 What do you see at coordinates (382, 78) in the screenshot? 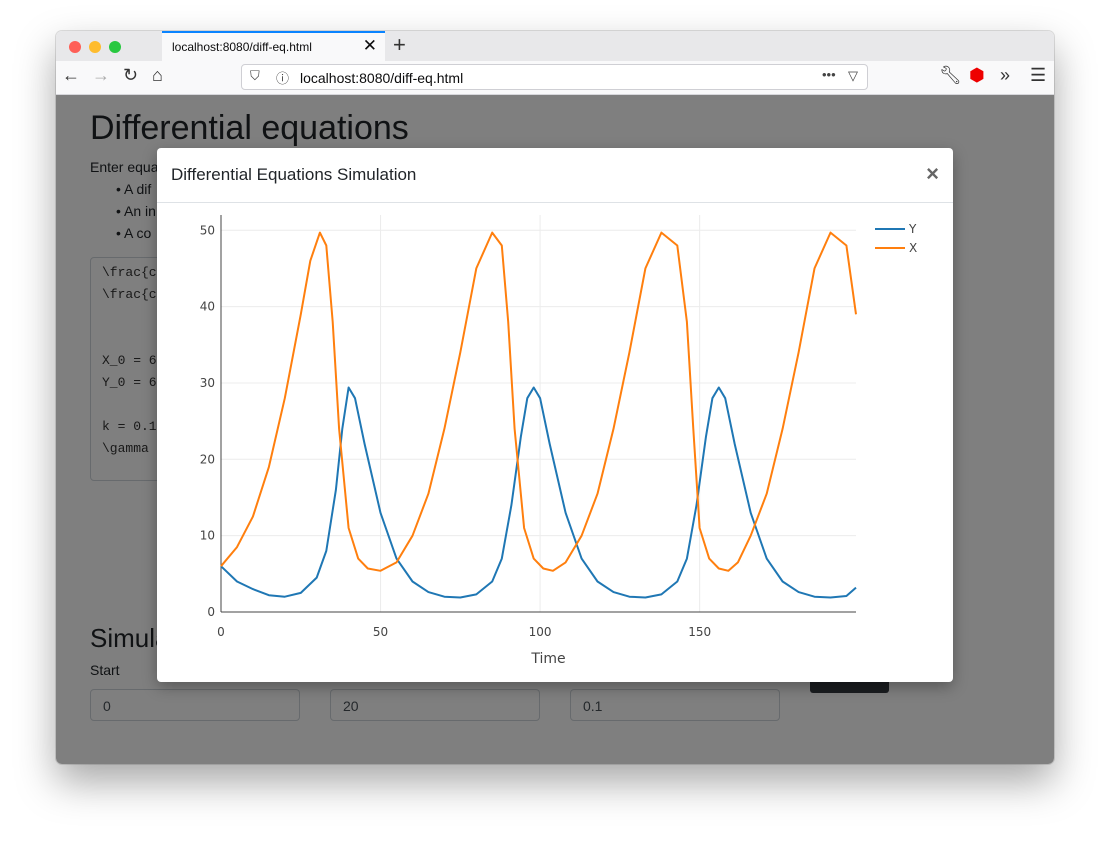
I see `url-text: localhost:8080/diff-eq.html` at bounding box center [382, 78].